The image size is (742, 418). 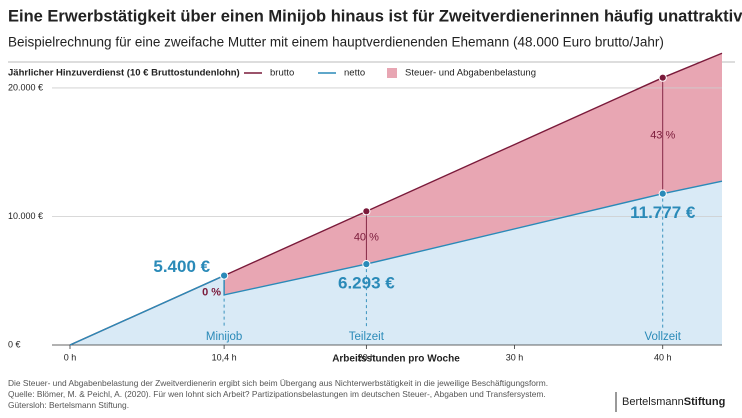 I want to click on legend-label: brutto, so click(x=282, y=73).